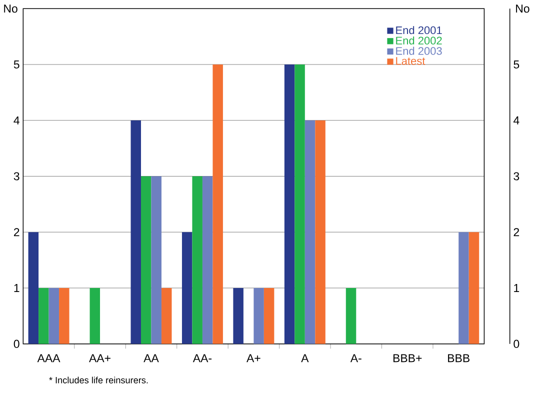  I want to click on x-tick-label: AAA, so click(48, 358).